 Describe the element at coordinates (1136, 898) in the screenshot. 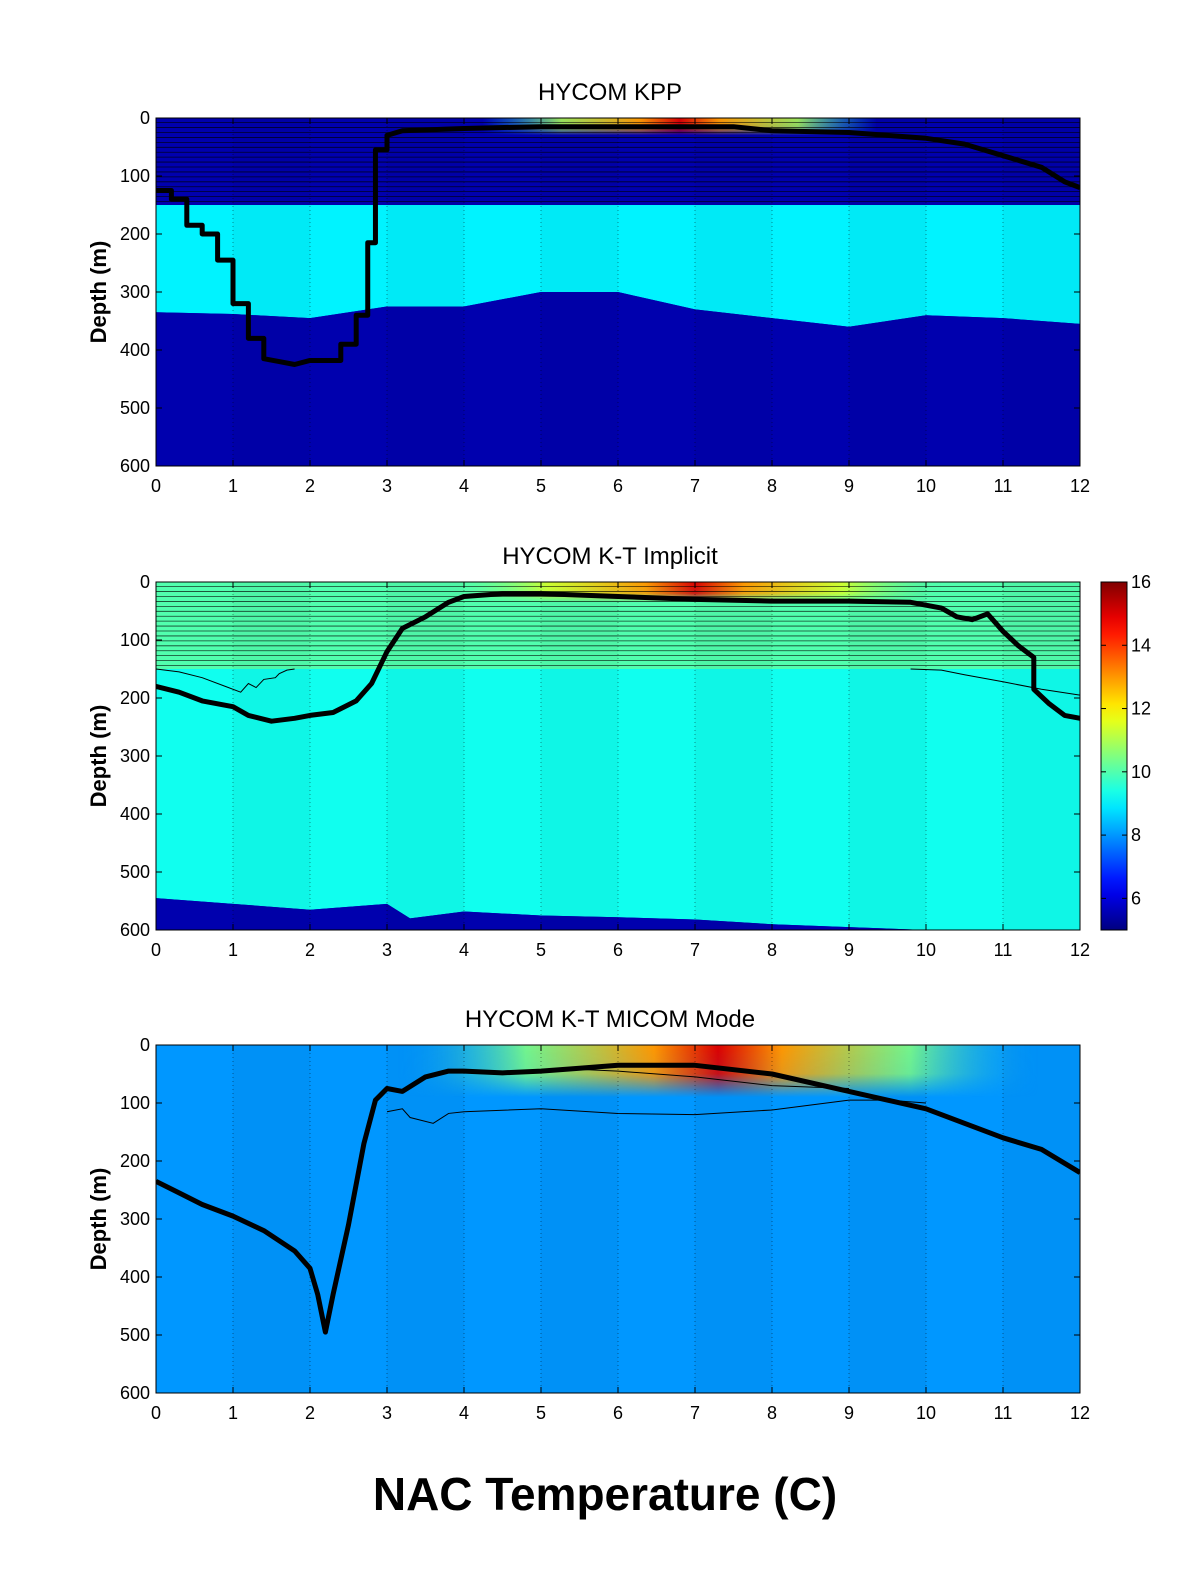

I see `colorbar-tick-label: 6` at that location.